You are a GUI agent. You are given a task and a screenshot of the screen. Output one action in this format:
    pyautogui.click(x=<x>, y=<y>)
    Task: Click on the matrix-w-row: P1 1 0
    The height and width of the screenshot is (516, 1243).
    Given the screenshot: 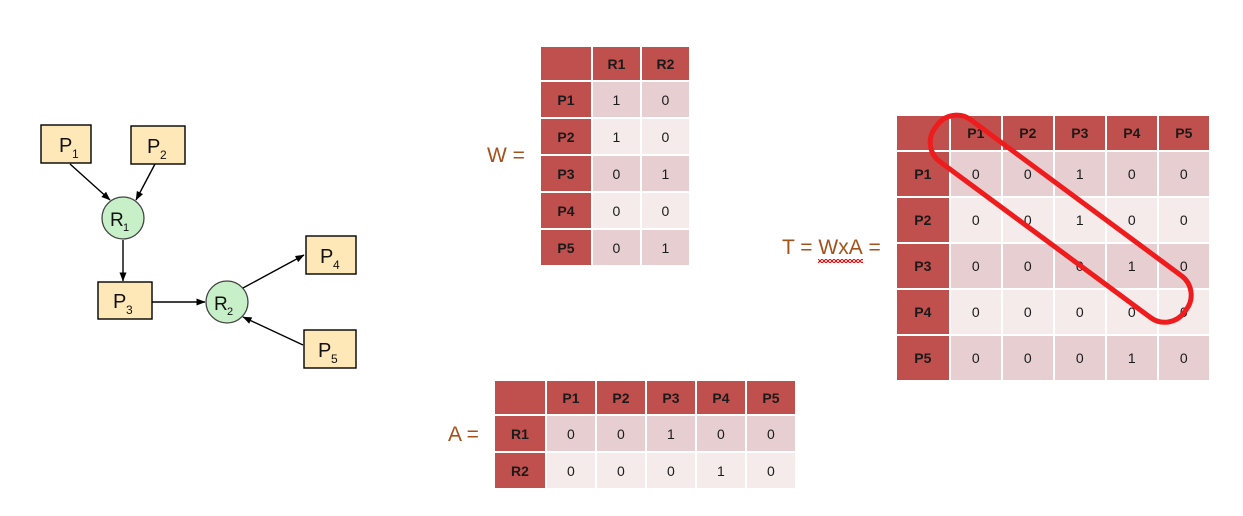 What is the action you would take?
    pyautogui.click(x=614, y=99)
    